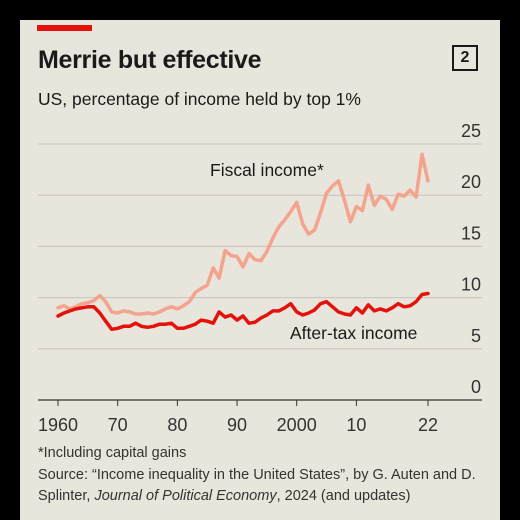 The image size is (520, 520). Describe the element at coordinates (356, 425) in the screenshot. I see `x-tick-label-10: 10` at that location.